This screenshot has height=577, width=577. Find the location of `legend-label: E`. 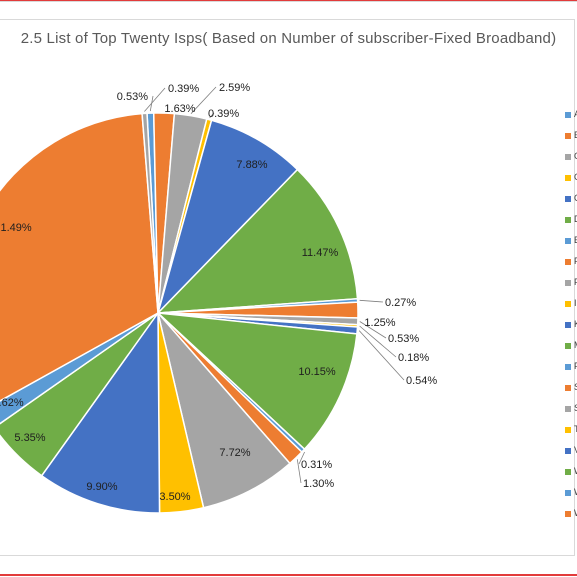

legend-label: E is located at coordinates (575, 240).